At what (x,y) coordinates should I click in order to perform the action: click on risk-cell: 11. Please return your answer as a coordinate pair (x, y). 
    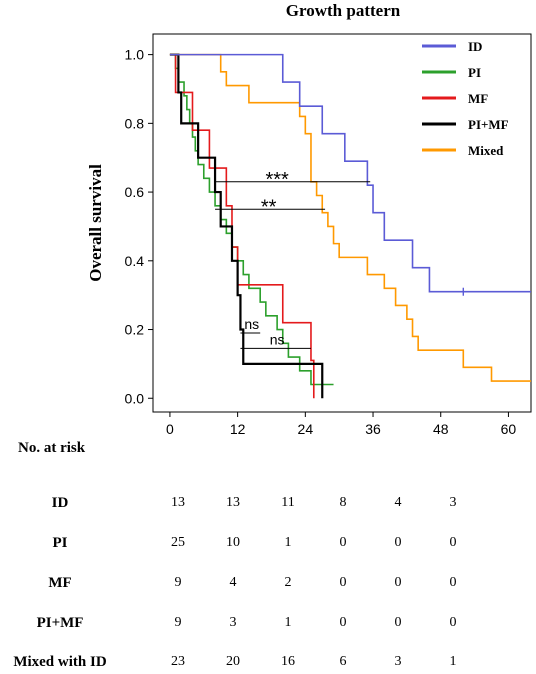
    Looking at the image, I should click on (288, 502).